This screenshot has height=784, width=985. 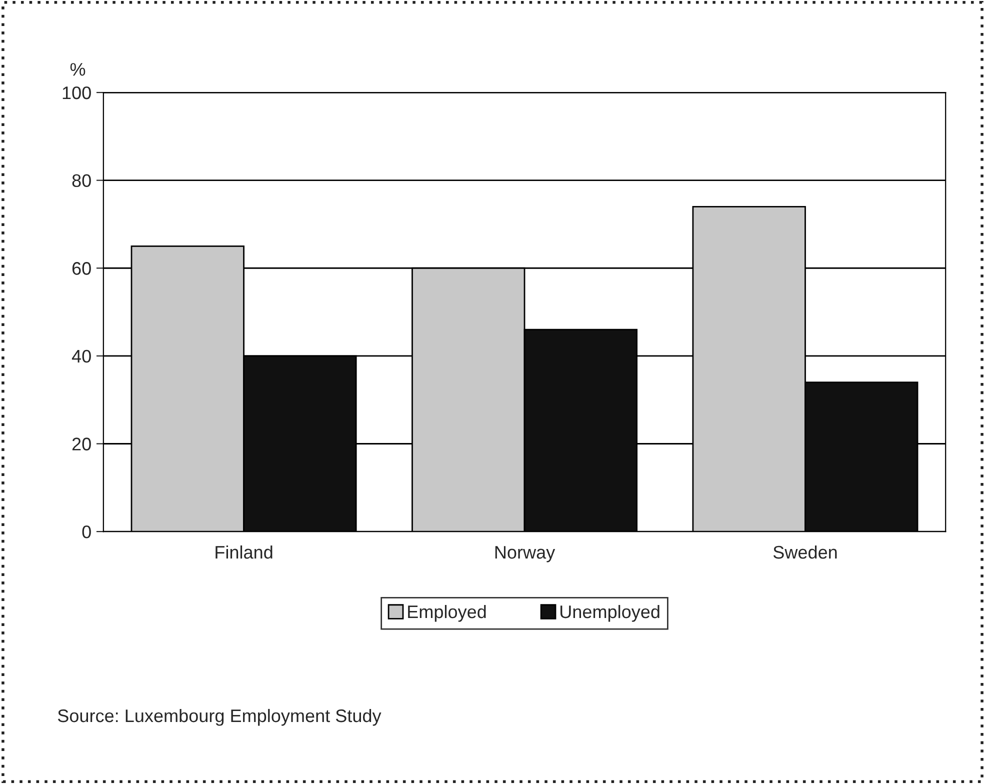 What do you see at coordinates (76, 93) in the screenshot?
I see `y-tick-label: 100` at bounding box center [76, 93].